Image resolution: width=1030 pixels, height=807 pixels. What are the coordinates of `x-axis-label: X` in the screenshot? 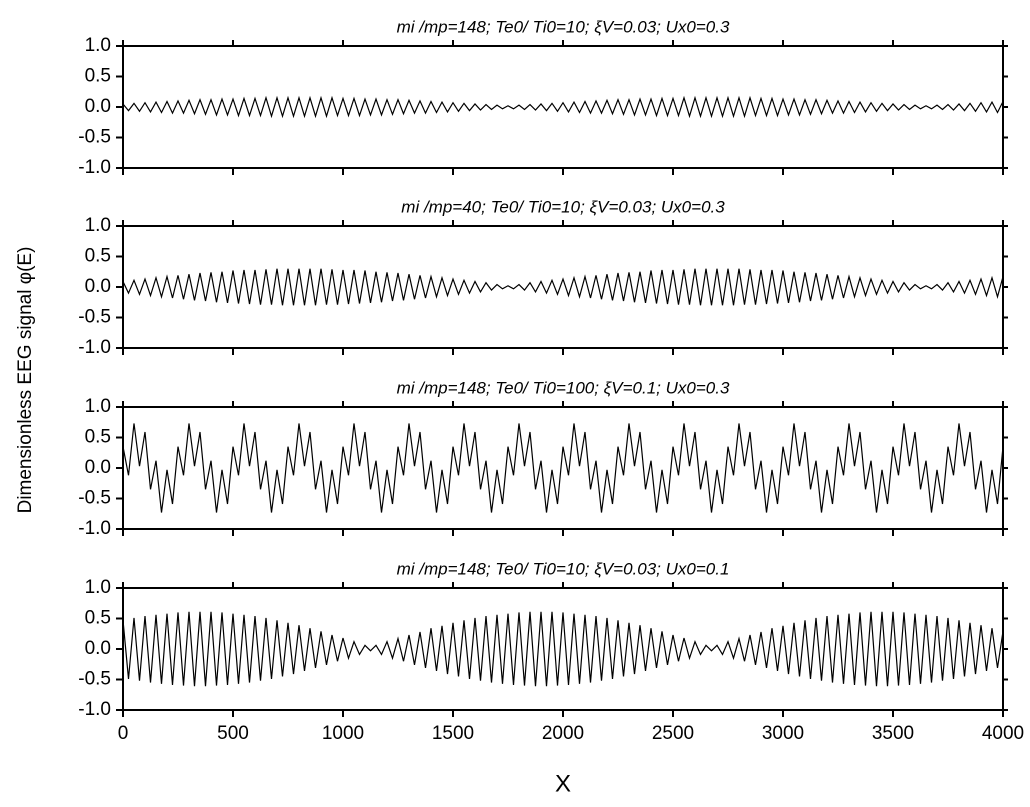 It's located at (563, 783).